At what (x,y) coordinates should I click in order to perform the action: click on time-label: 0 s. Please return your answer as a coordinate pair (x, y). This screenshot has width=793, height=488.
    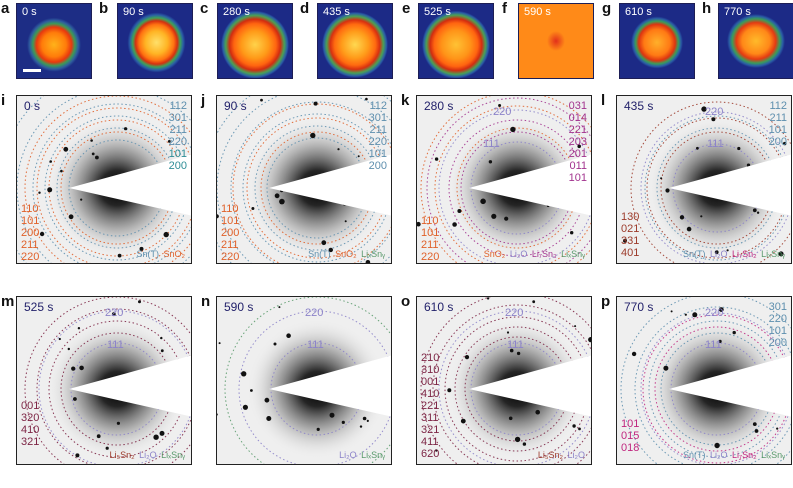
    Looking at the image, I should click on (32, 106).